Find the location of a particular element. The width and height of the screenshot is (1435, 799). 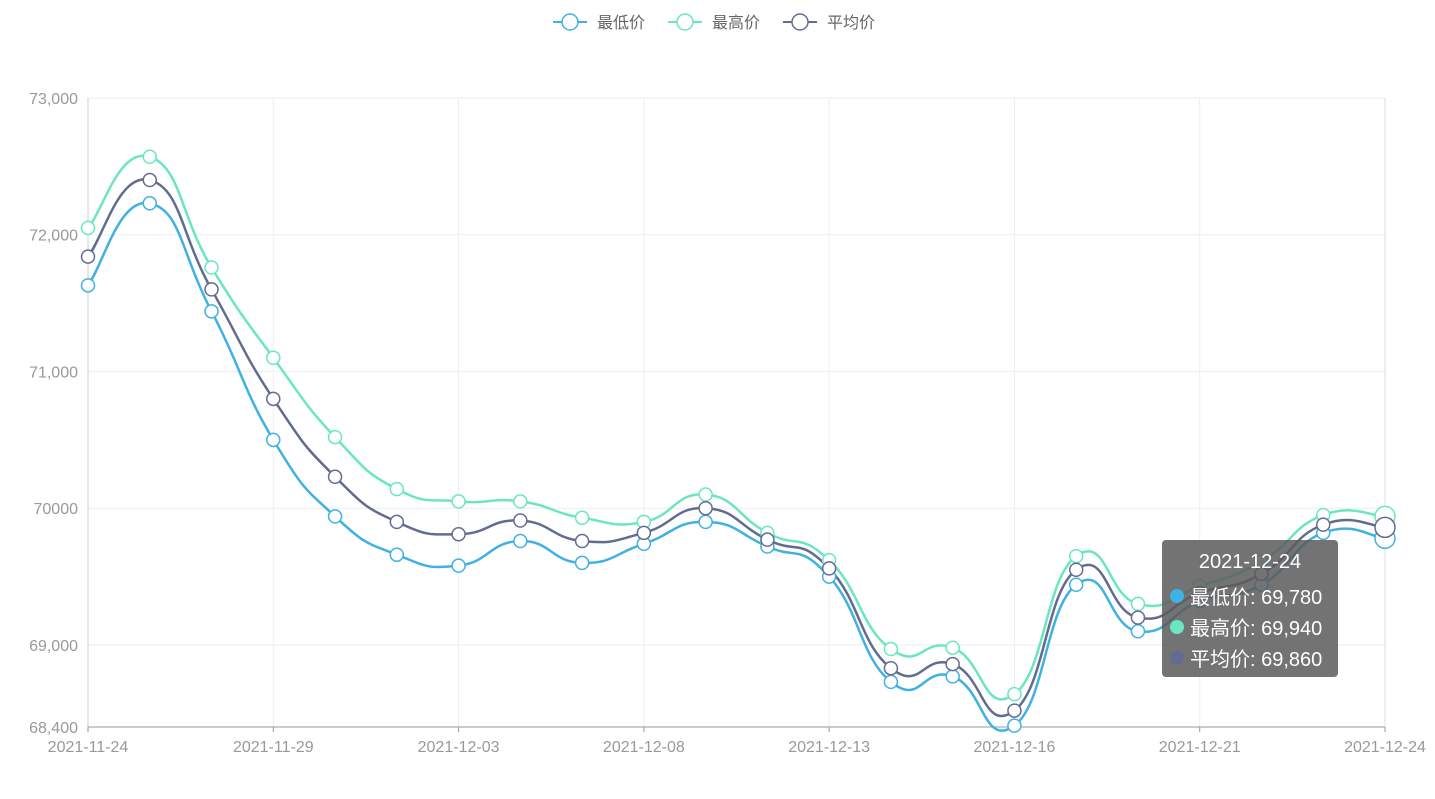

tooltip-row-avg: 平均价: 69,860 is located at coordinates (1254, 657).